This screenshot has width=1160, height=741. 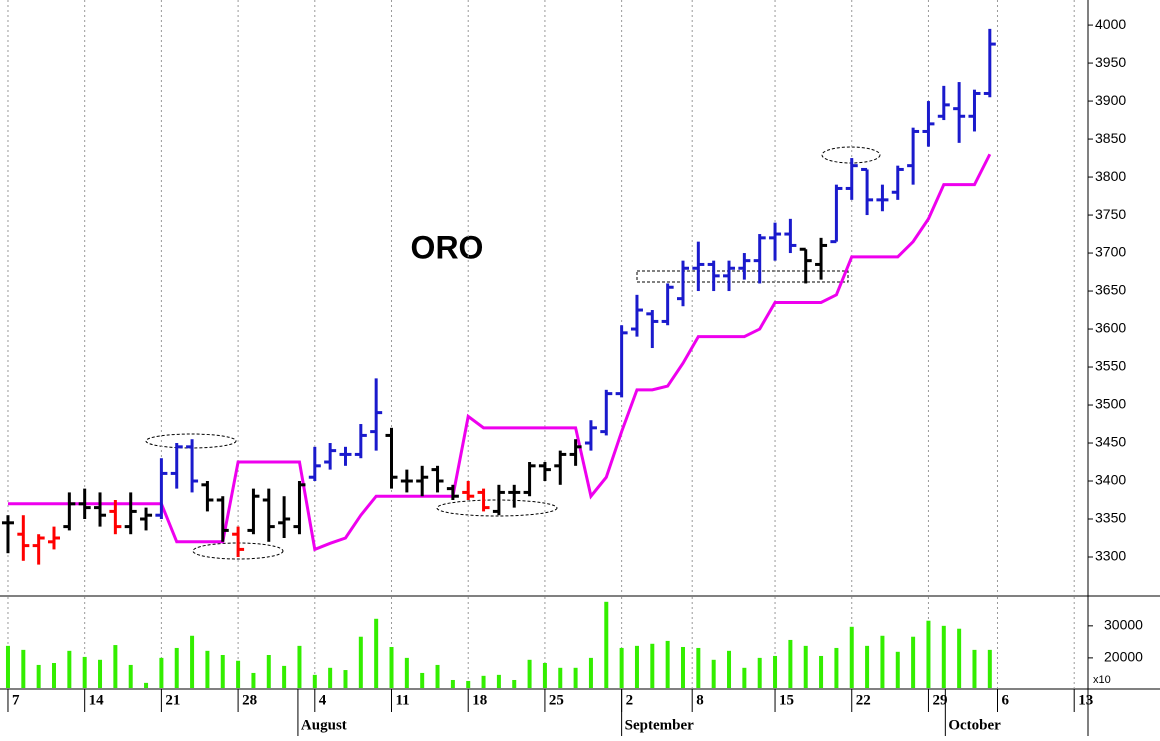 I want to click on x-tick-label: 7, so click(x=16, y=700).